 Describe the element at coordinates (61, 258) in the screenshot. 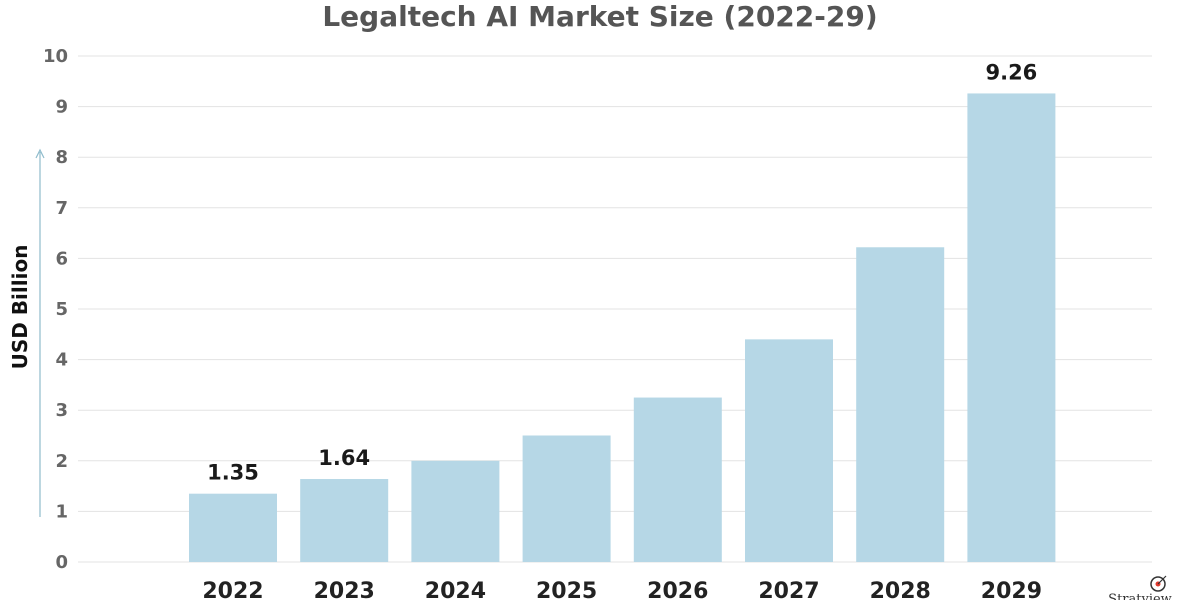

I see `y-tick-label: 6` at that location.